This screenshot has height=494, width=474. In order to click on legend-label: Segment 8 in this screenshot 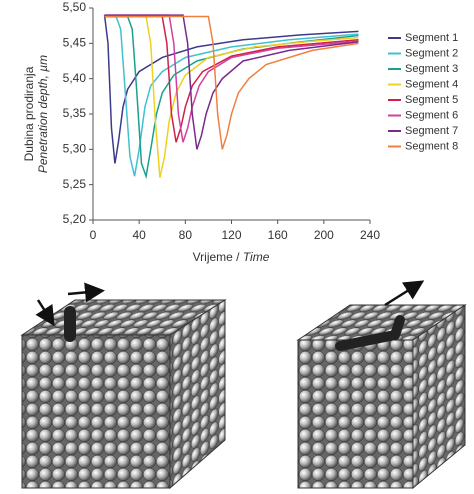, I will do `click(431, 146)`.